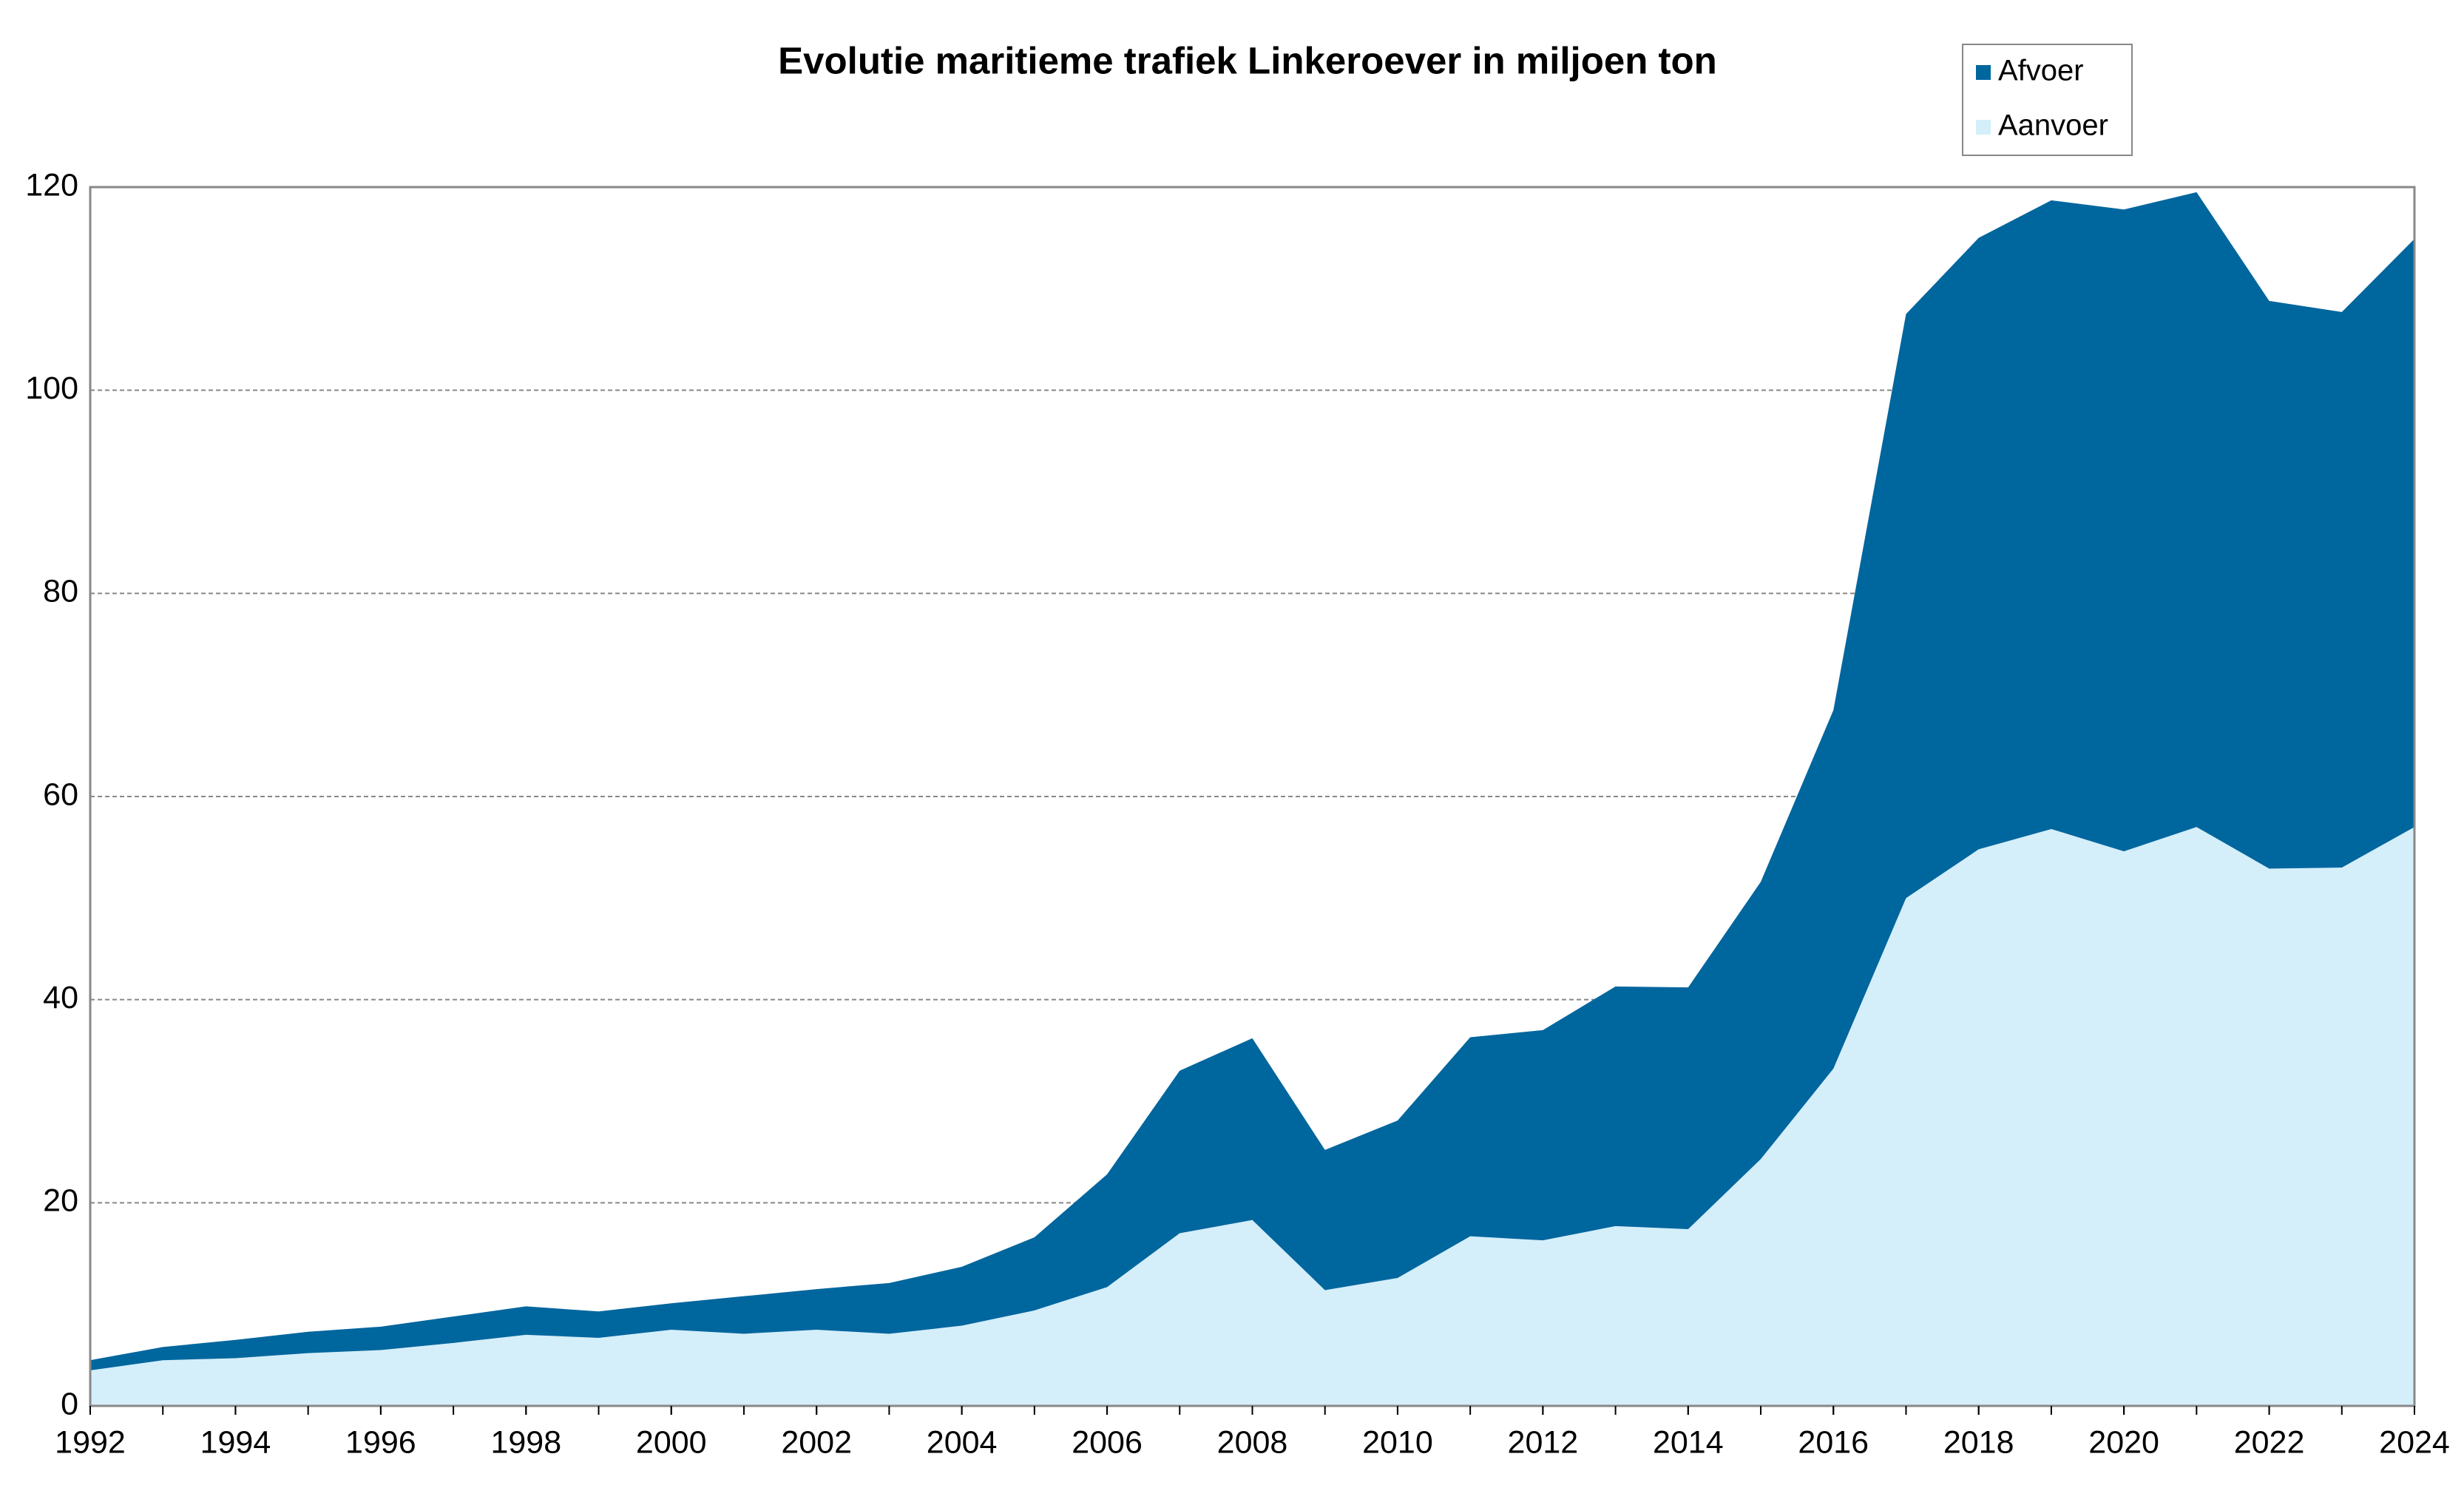  What do you see at coordinates (1253, 1442) in the screenshot?
I see `x-tick-label: 2008` at bounding box center [1253, 1442].